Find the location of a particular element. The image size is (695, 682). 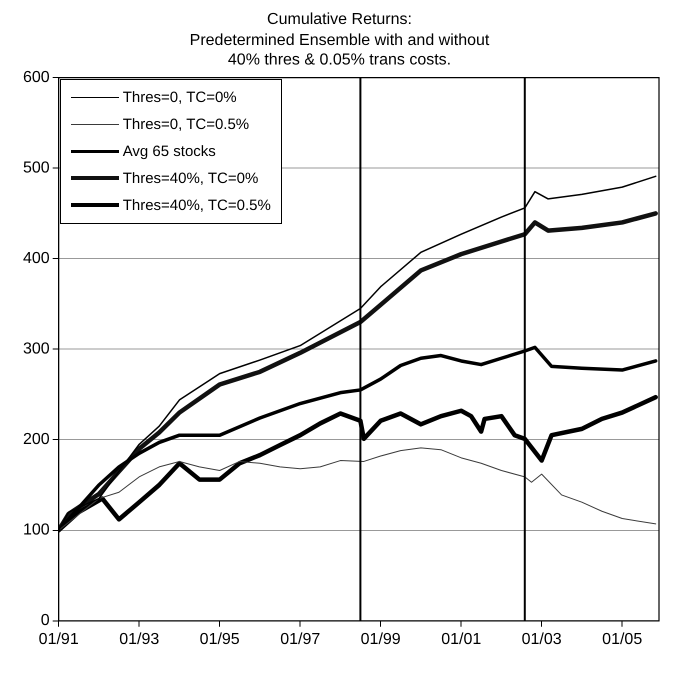

y-tick-label: 300 is located at coordinates (36, 349).